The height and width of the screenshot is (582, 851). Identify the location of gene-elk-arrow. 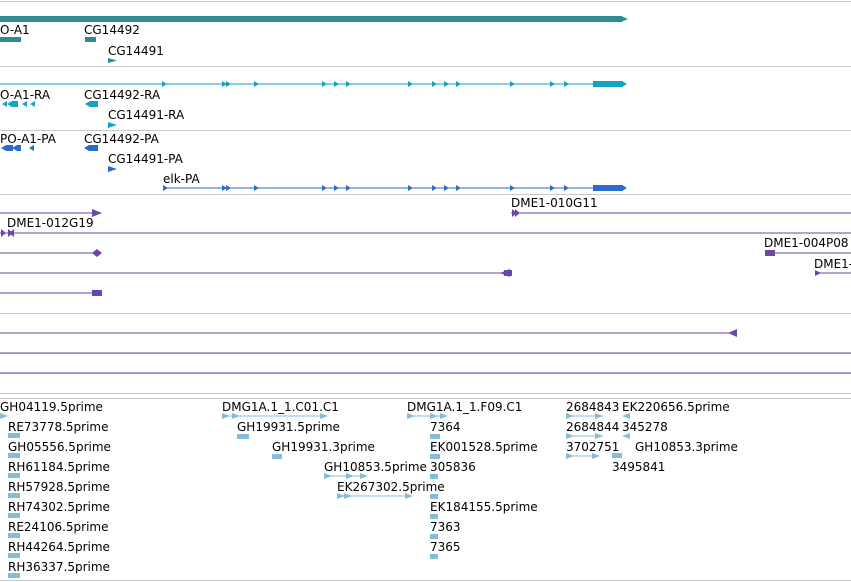
(624, 19).